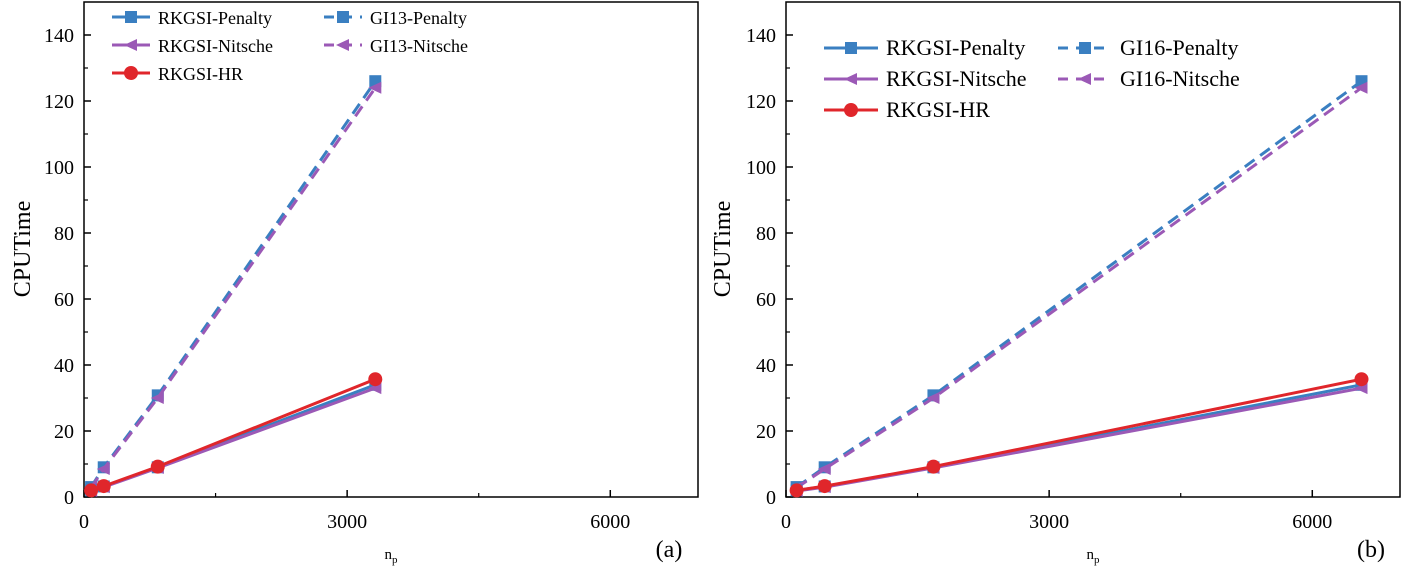 The image size is (1406, 583). I want to click on legend-label: GI16-Nitsche, so click(1180, 78).